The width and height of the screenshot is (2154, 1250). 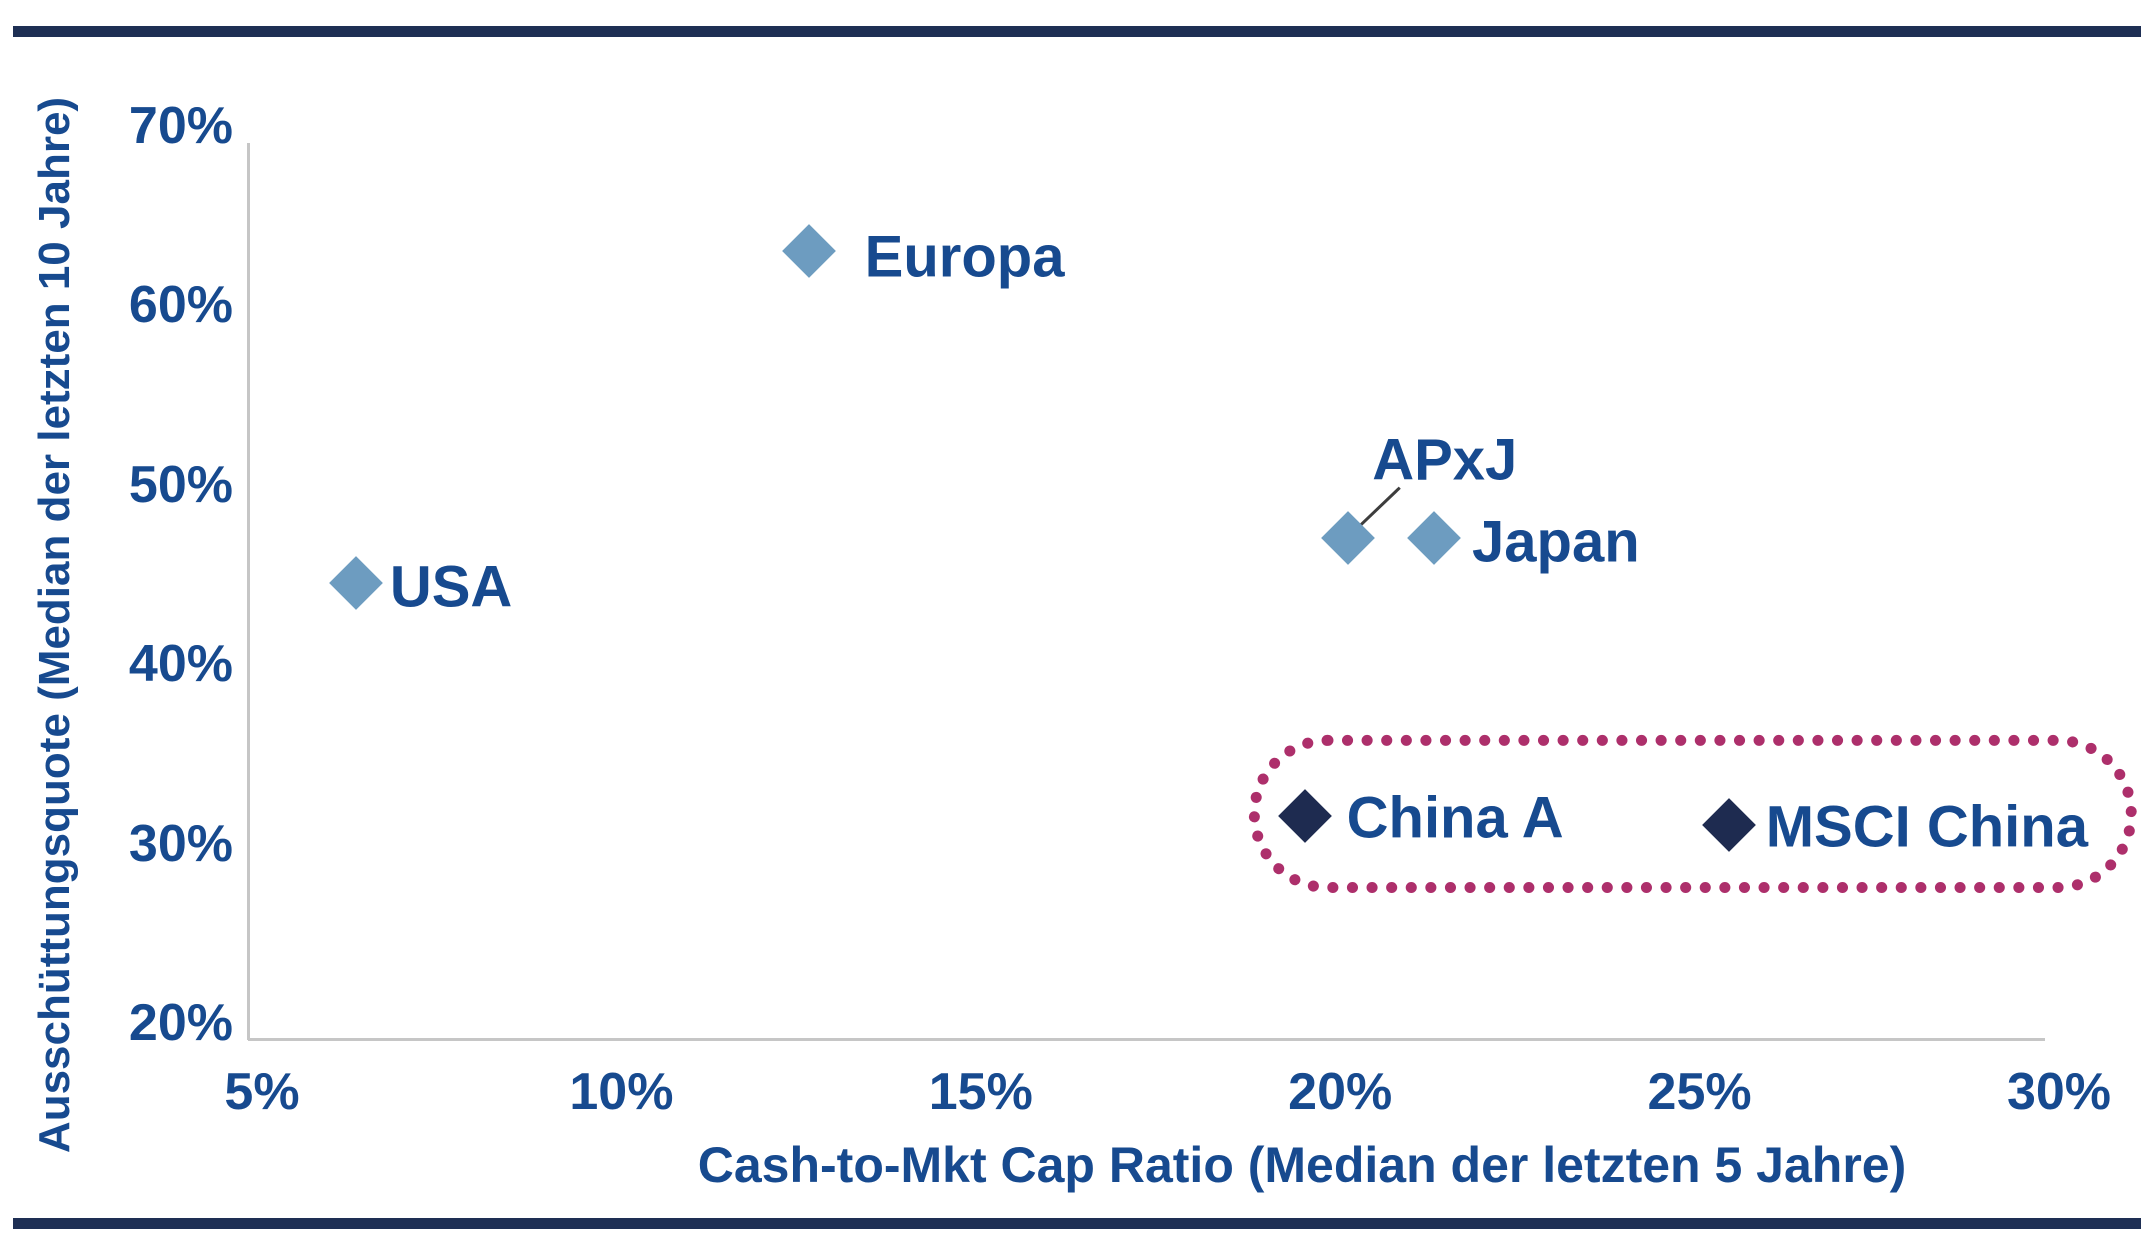 I want to click on y-tick-label-50: 50%, so click(x=180, y=484).